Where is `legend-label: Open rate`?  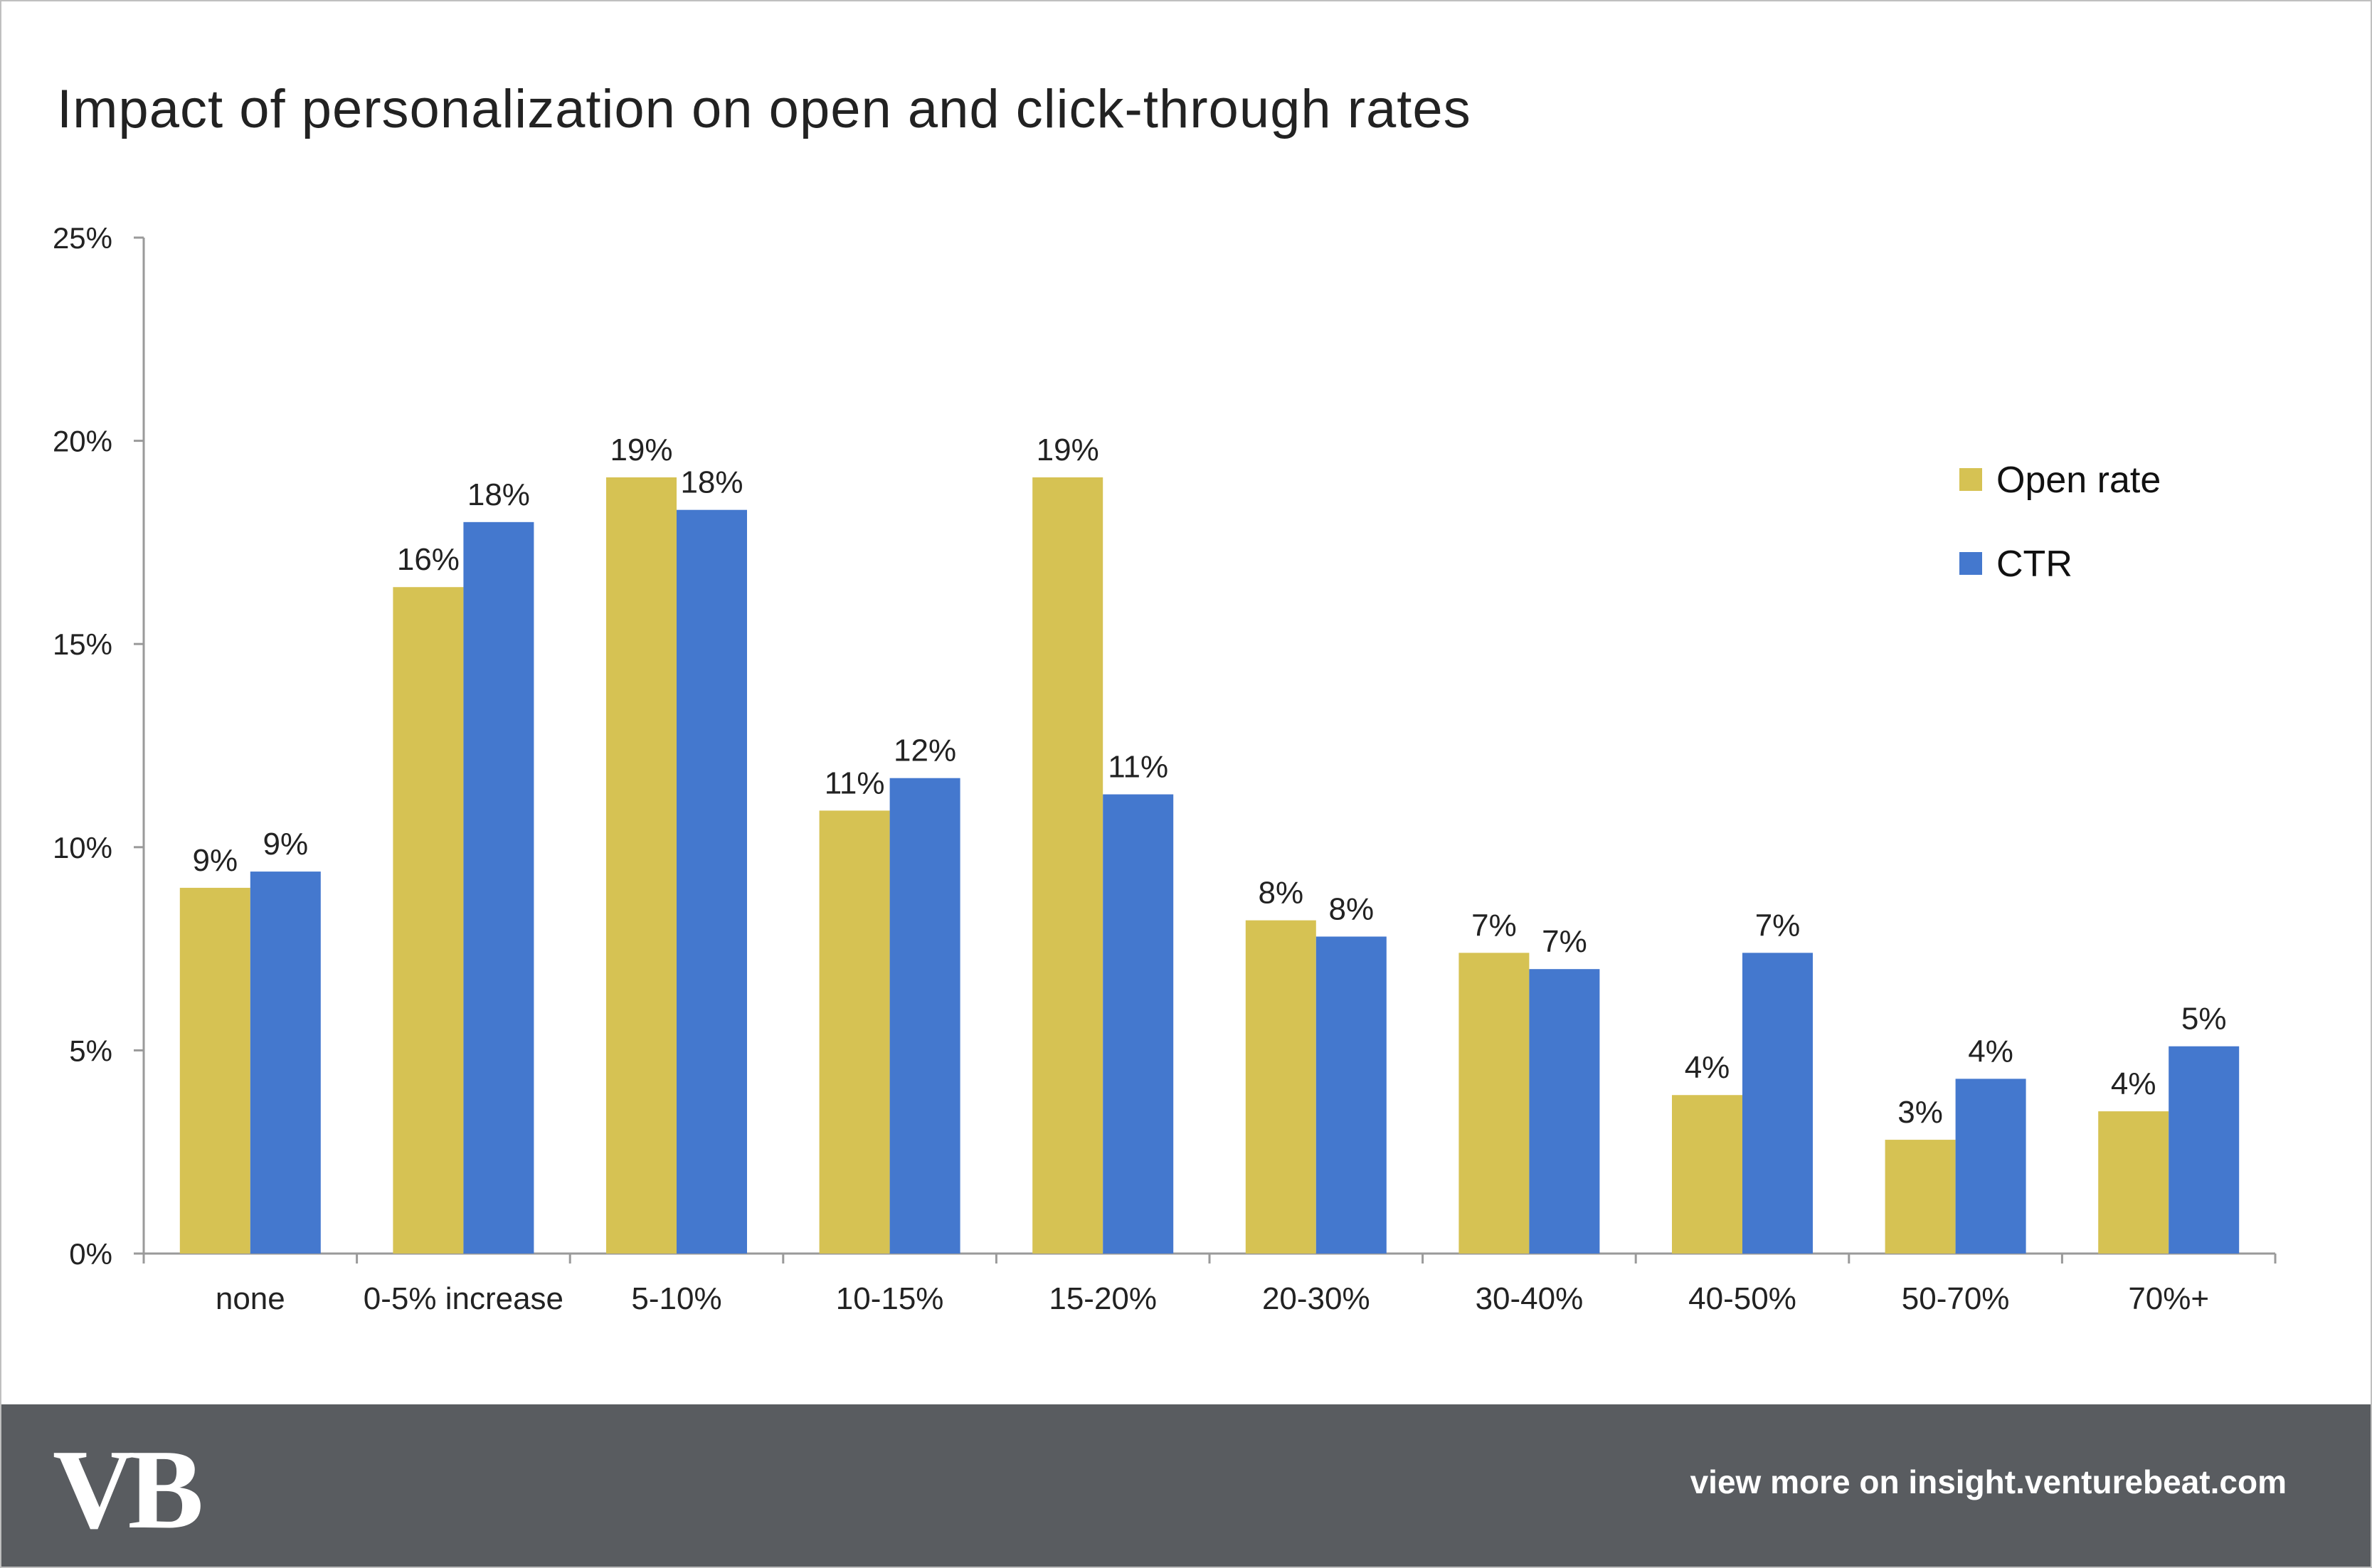 legend-label: Open rate is located at coordinates (2078, 481).